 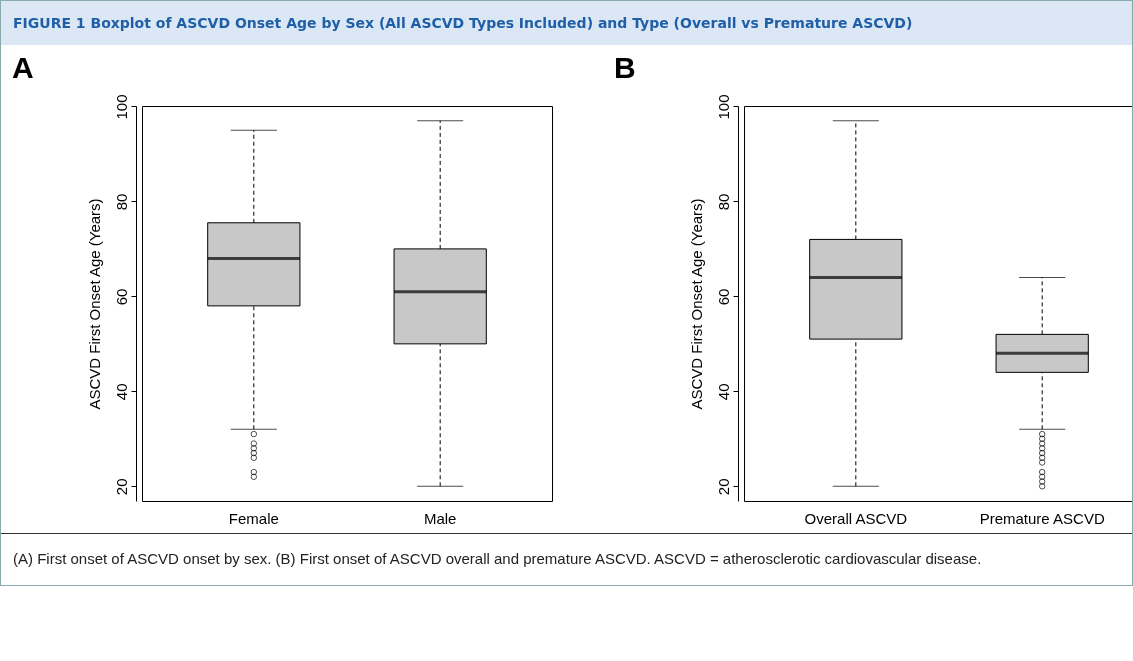 I want to click on text: (A) First onset of ASCVD onset by sex. (B) First onset of ASCVD overall and premature ASCVD. ASCVD = atherosclerotic cardiovascular disease., so click(x=566, y=559).